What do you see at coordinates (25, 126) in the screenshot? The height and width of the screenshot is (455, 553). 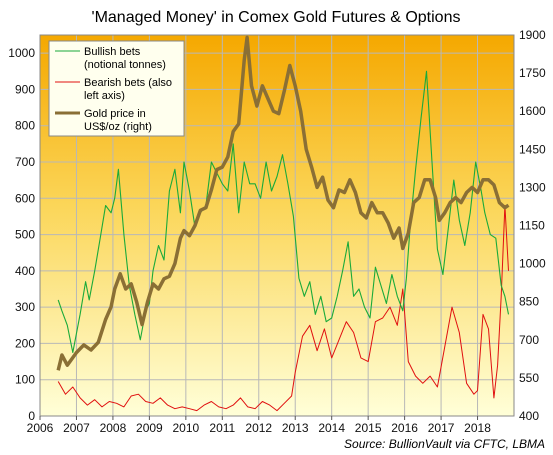 I see `y-left-tick-label: 800` at bounding box center [25, 126].